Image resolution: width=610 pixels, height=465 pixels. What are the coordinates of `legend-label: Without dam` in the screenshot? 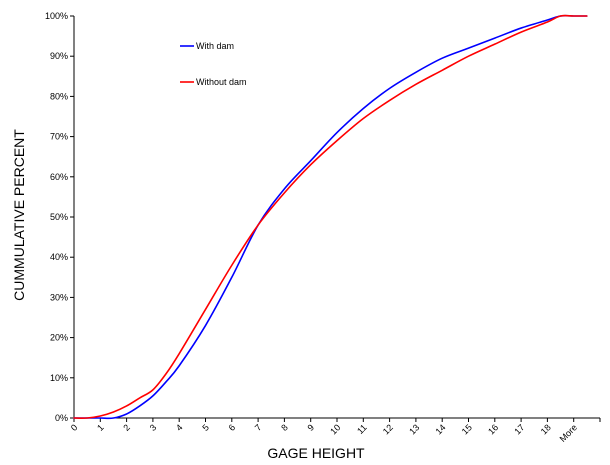 It's located at (221, 82).